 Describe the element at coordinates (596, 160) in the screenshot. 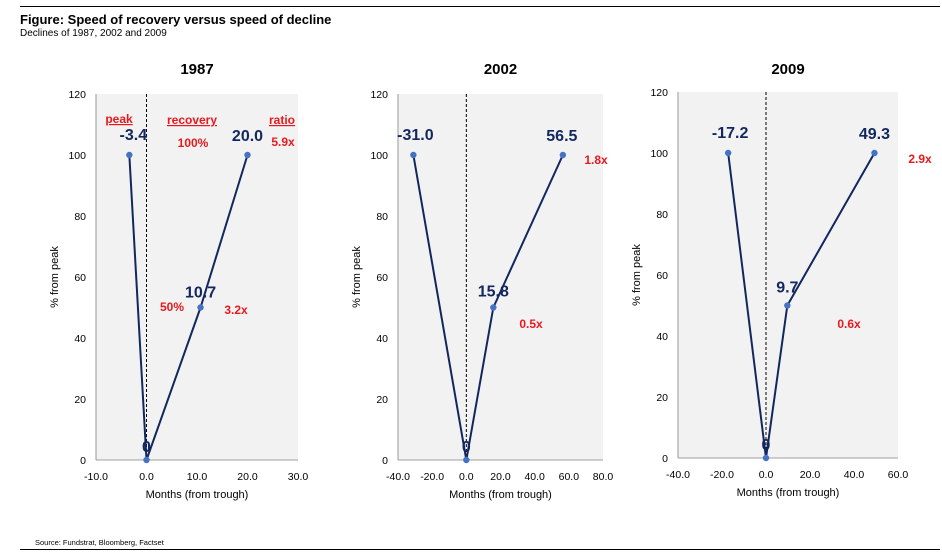

I see `annotation-label: 1.8x` at that location.